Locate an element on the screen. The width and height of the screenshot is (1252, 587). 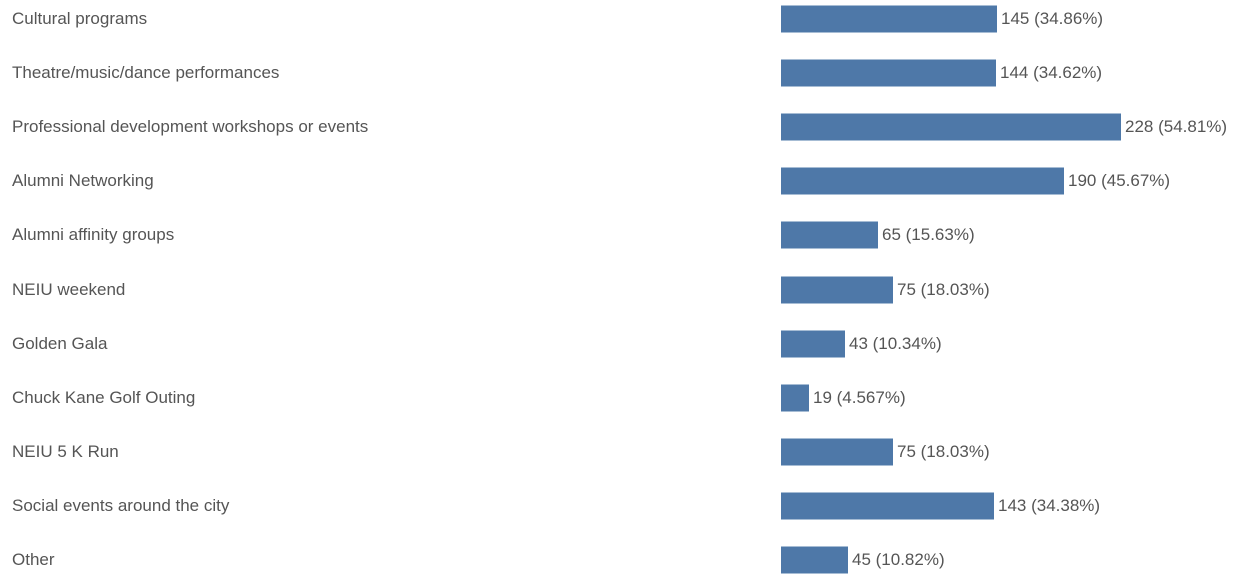
value-label: 145 (34.86%) is located at coordinates (1052, 18).